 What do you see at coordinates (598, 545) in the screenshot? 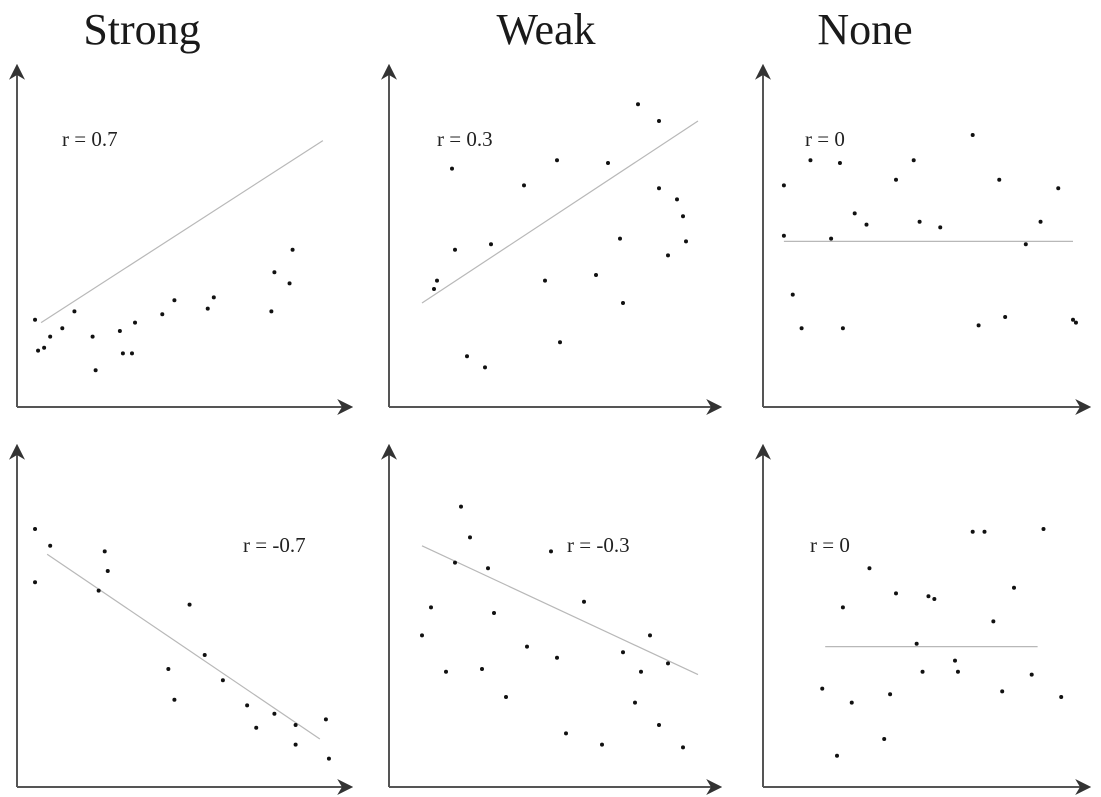
I see `correlation-label: r = -0.3` at bounding box center [598, 545].